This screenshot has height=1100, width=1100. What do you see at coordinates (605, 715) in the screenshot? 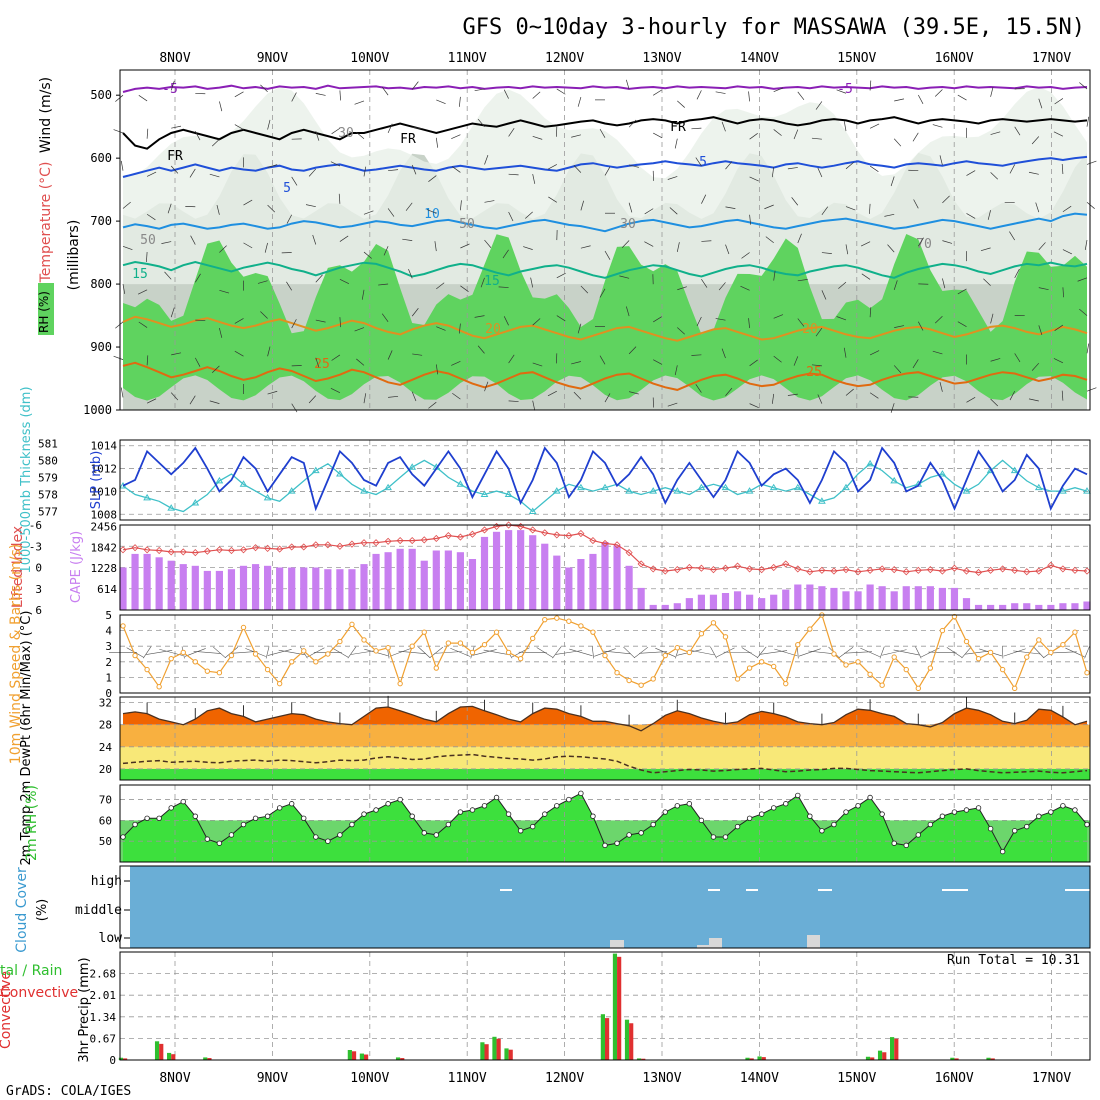
I see `temp-area` at bounding box center [605, 715].